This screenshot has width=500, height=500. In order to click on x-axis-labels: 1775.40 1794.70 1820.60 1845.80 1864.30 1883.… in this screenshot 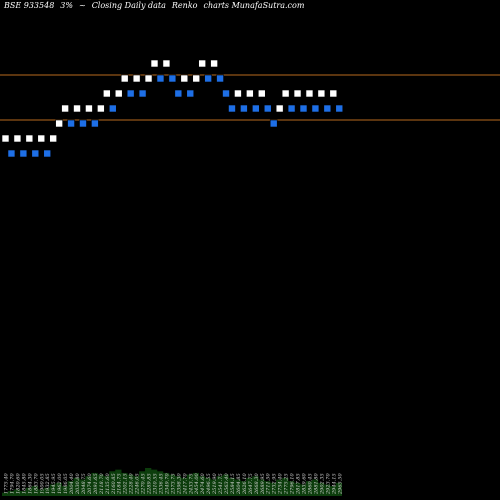, I will do `click(174, 484)`.